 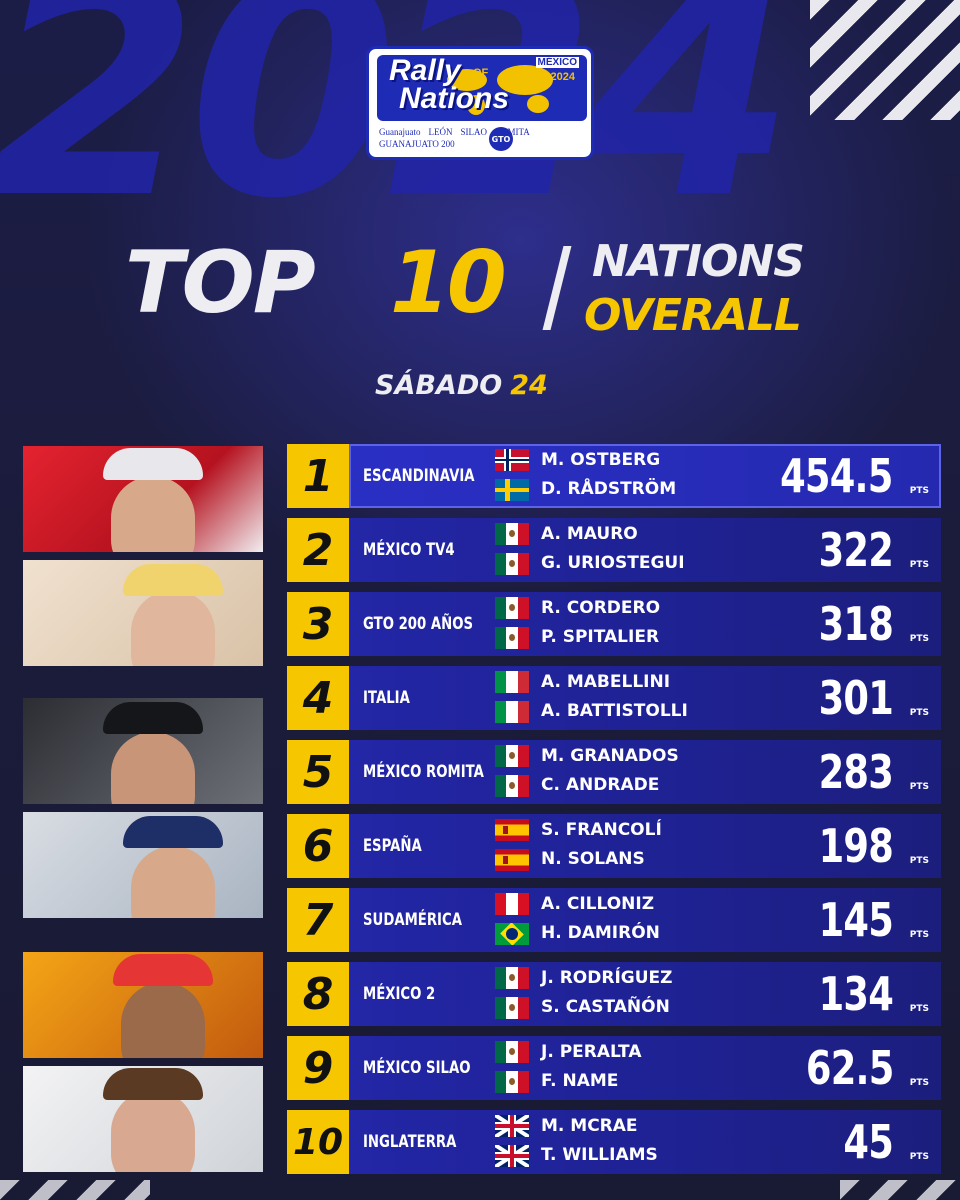 What do you see at coordinates (613, 563) in the screenshot?
I see `driver-name: G. URIOSTEGUI` at bounding box center [613, 563].